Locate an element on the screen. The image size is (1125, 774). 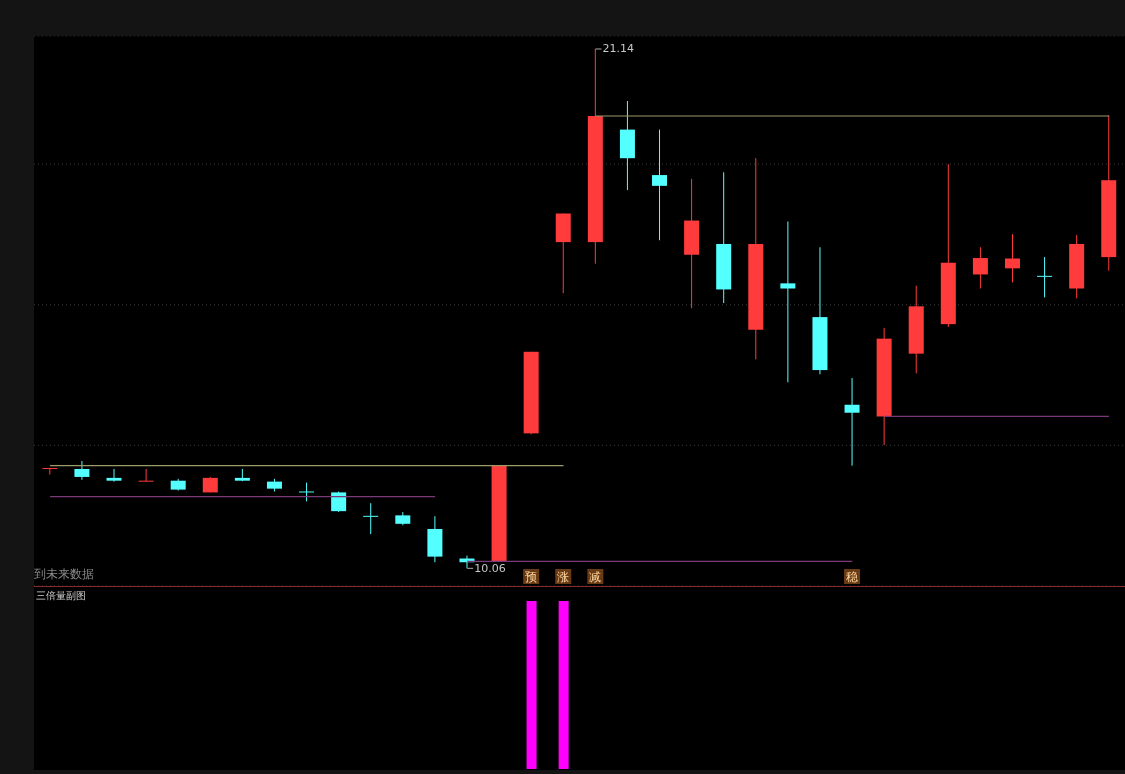
text: 减 is located at coordinates (595, 577).